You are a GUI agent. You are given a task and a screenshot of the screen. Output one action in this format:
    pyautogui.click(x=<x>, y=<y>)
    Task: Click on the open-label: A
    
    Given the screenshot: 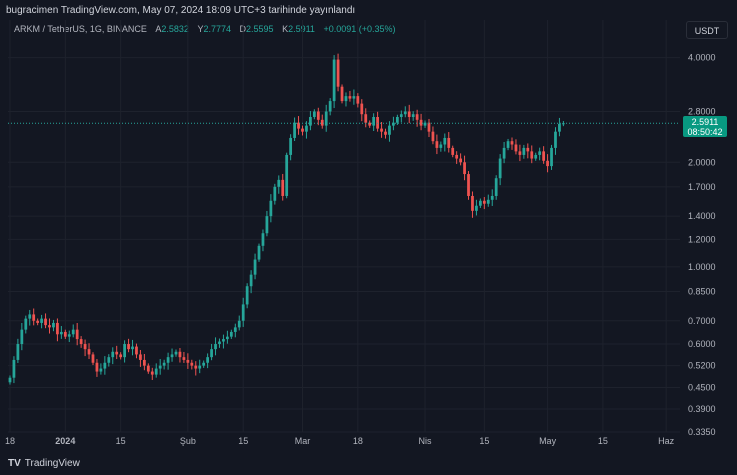 What is the action you would take?
    pyautogui.click(x=158, y=29)
    